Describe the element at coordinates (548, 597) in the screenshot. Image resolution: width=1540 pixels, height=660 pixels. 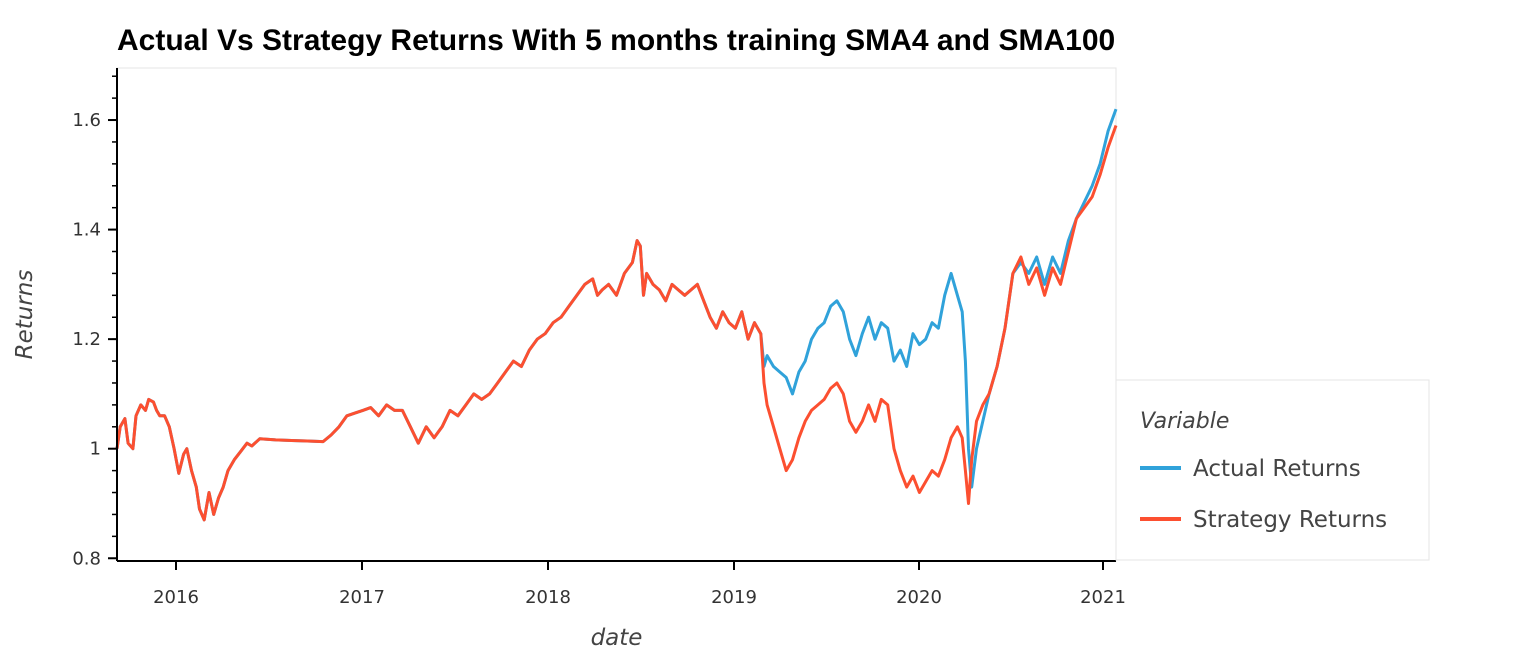
I see `x-tick-label: 2018` at that location.